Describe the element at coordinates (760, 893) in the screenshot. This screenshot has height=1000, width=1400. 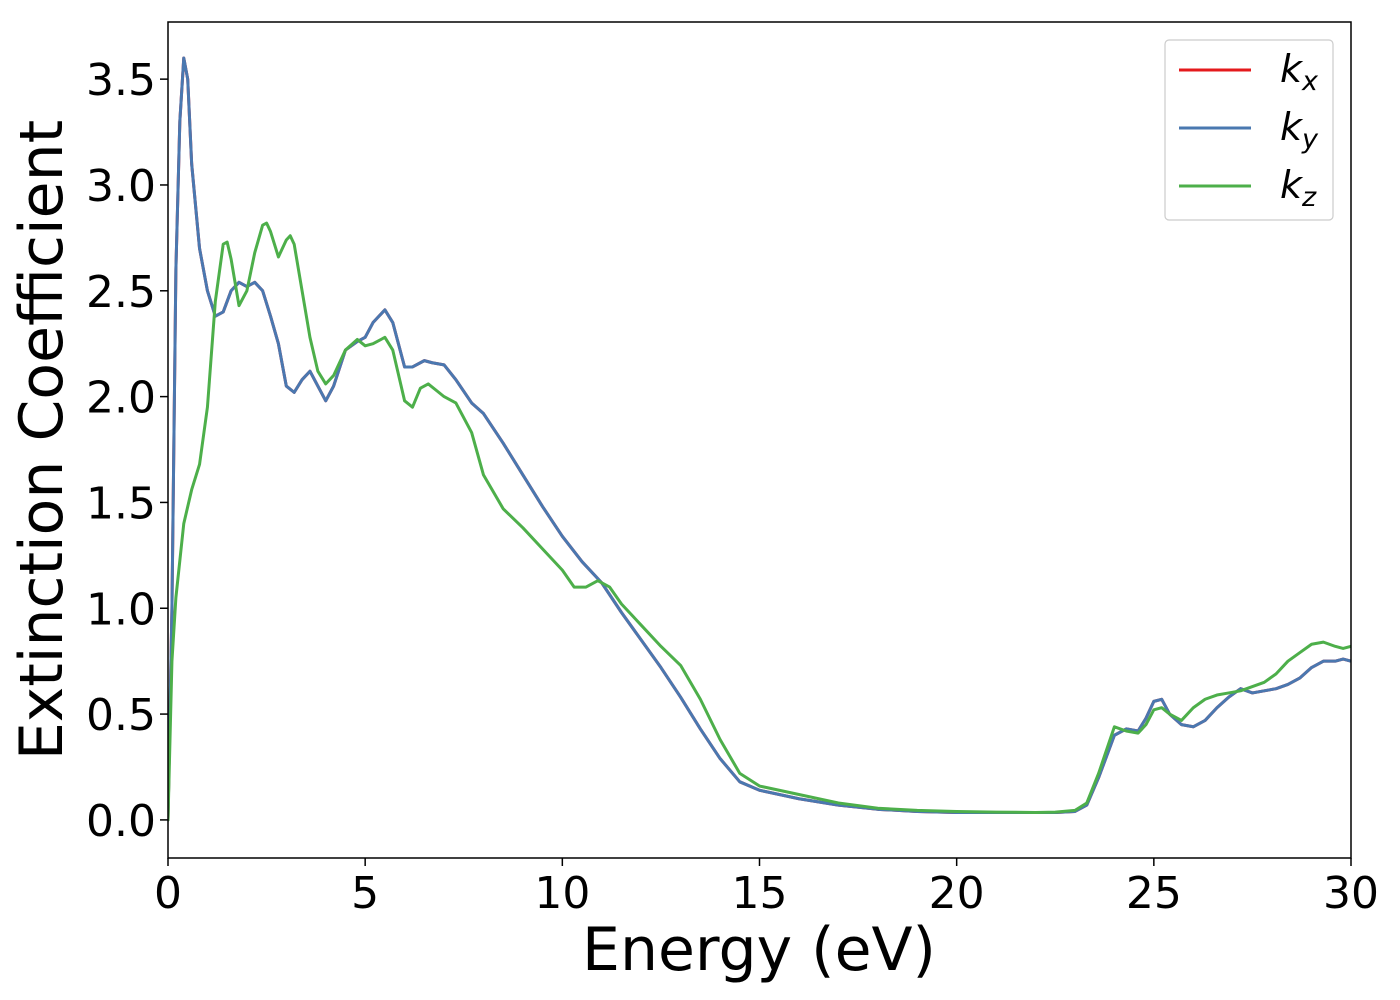
I see `x-tick-label: 15` at that location.